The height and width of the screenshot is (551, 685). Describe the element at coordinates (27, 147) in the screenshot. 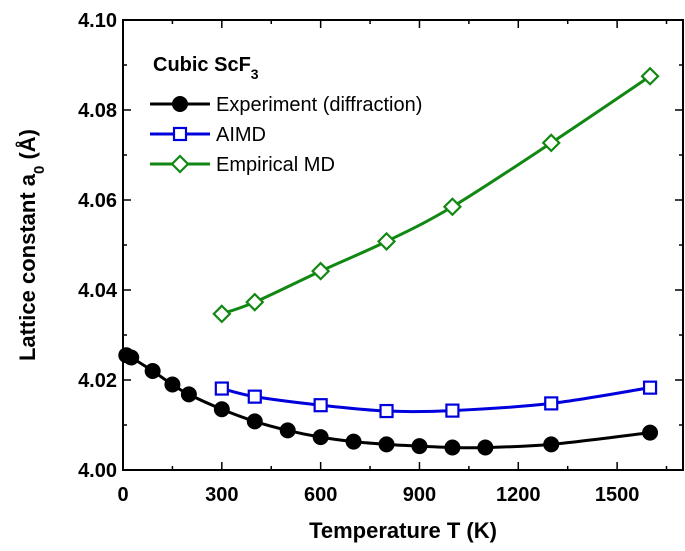

I see `y-axis-title-tail: (Å)` at that location.